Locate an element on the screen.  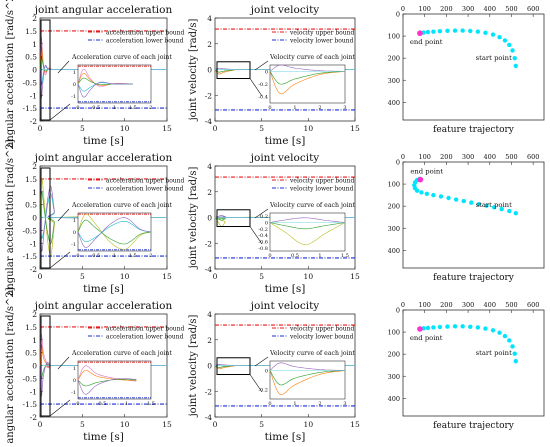
acceleration-inset-xtick-label: 1 is located at coordinates (114, 108).